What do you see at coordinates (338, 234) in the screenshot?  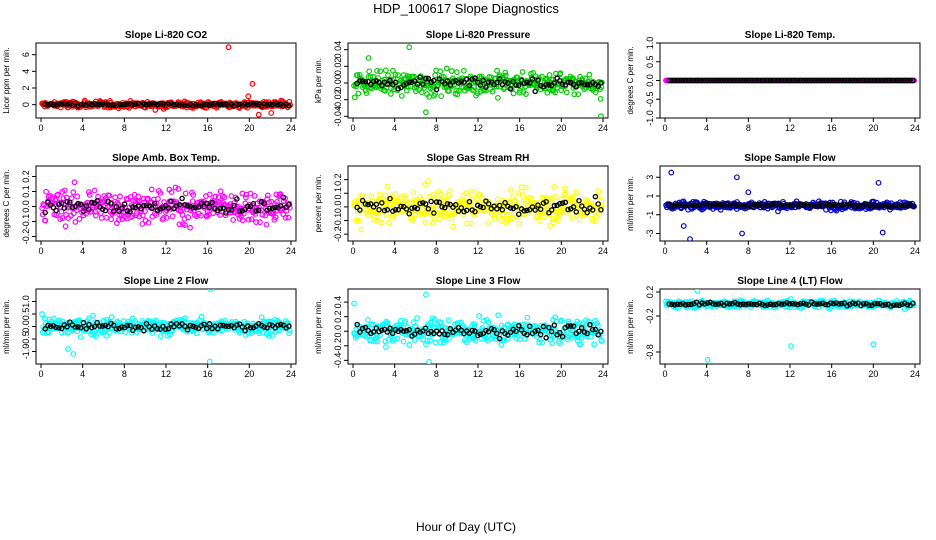 I see `y-tick-label: -0.2` at bounding box center [338, 234].